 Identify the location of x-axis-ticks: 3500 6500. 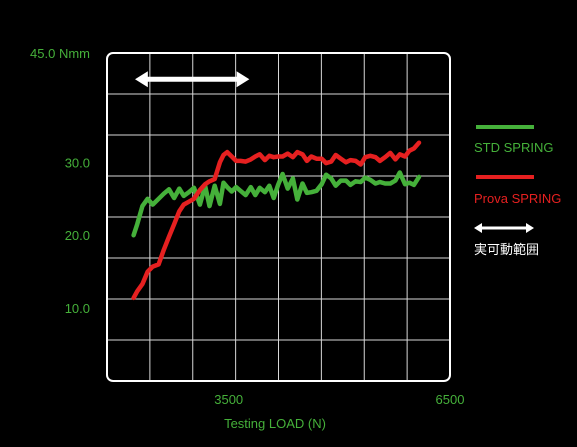
(339, 399).